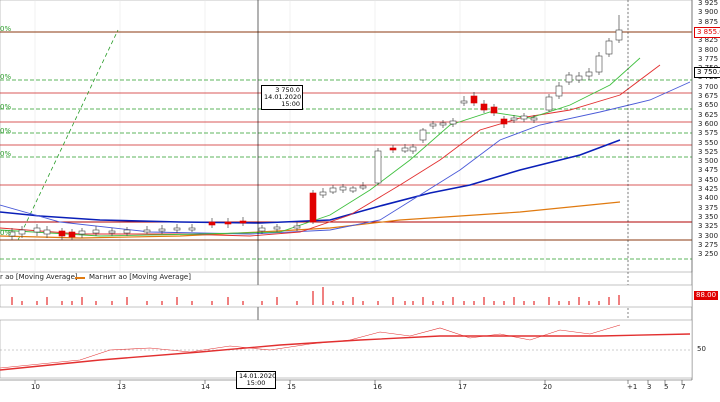  I want to click on tooltip-price: 3 750.0, so click(287, 90).